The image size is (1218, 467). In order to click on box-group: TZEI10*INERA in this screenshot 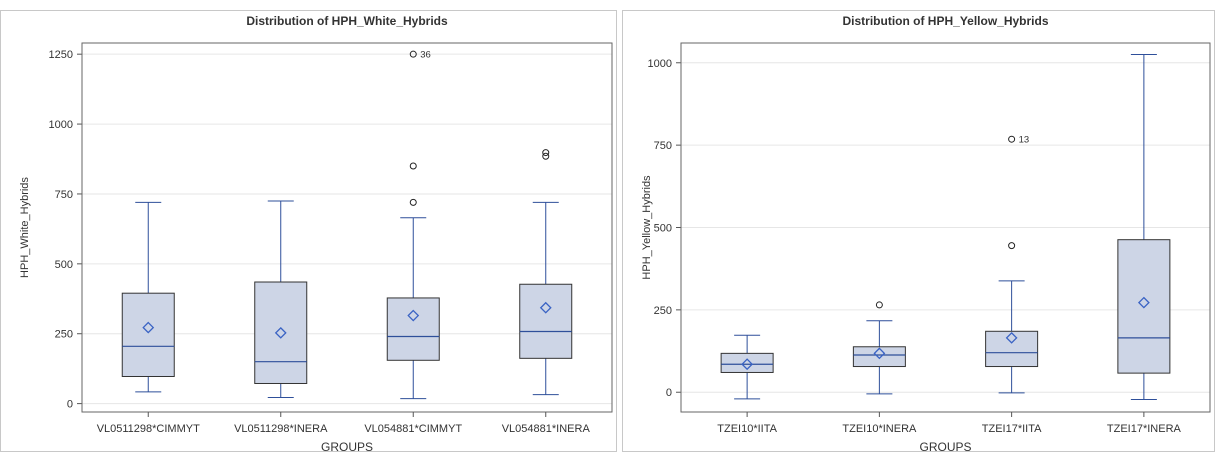, I will do `click(879, 368)`.